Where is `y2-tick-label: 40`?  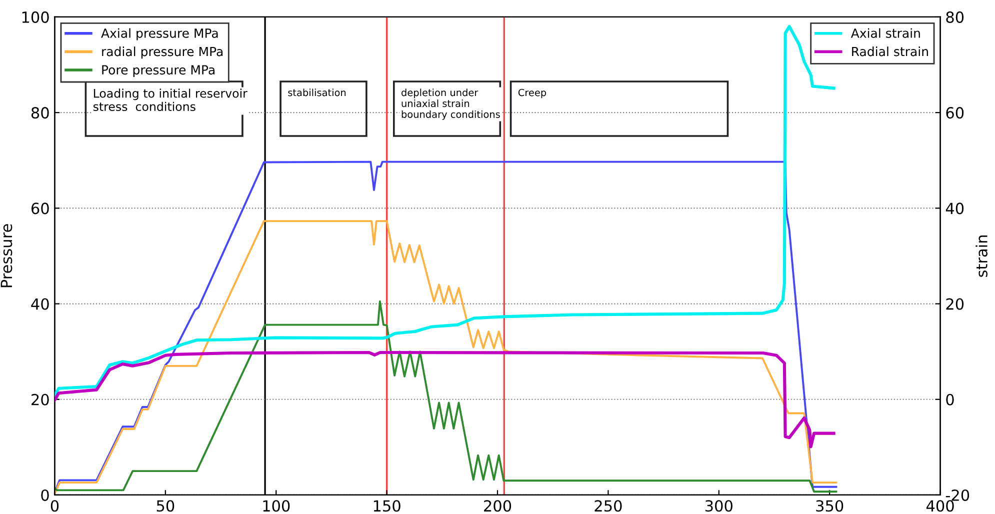 y2-tick-label: 40 is located at coordinates (955, 208).